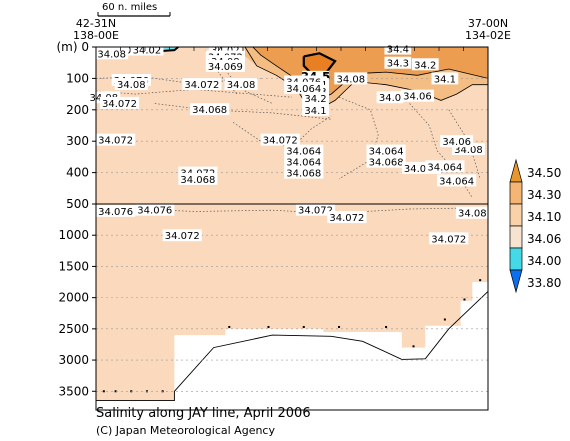  What do you see at coordinates (544, 173) in the screenshot?
I see `colorbar-label: 34.50` at bounding box center [544, 173].